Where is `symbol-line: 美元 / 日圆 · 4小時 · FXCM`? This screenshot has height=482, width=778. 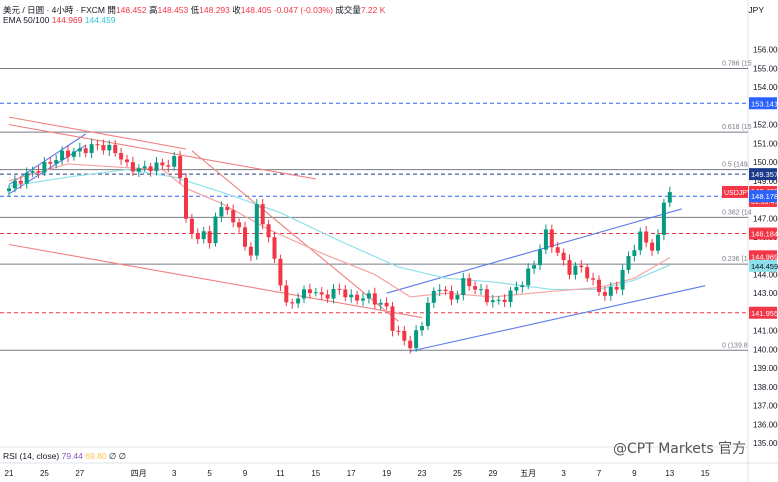 symbol-line: 美元 / 日圆 · 4小時 · FXCM is located at coordinates (54, 10).